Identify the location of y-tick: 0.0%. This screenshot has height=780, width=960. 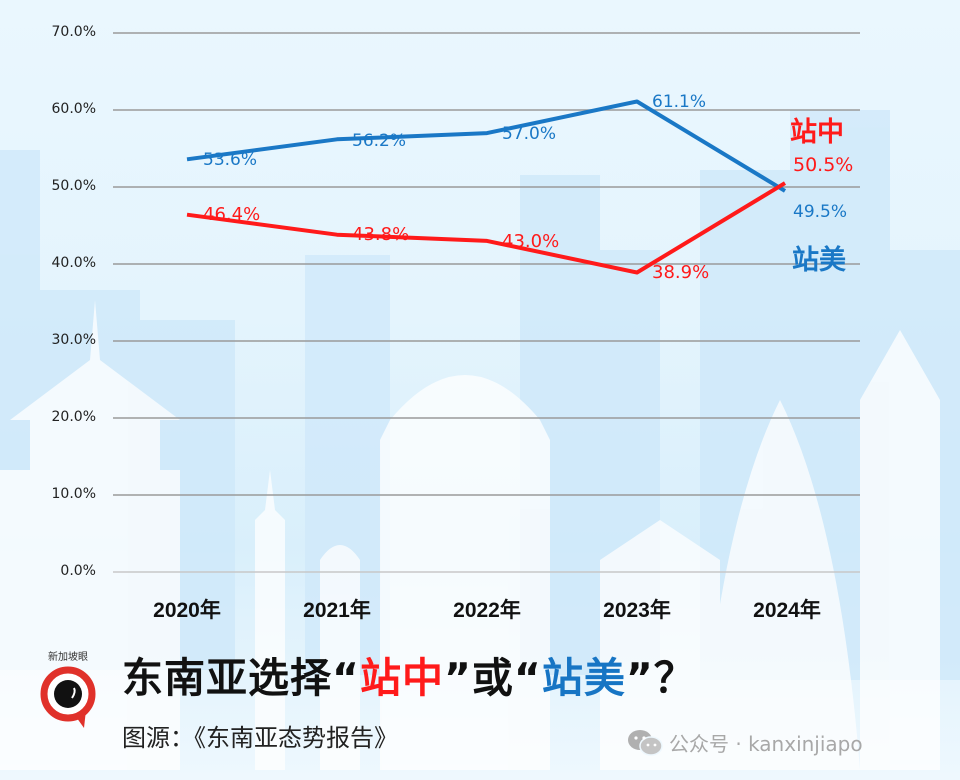
(78, 571).